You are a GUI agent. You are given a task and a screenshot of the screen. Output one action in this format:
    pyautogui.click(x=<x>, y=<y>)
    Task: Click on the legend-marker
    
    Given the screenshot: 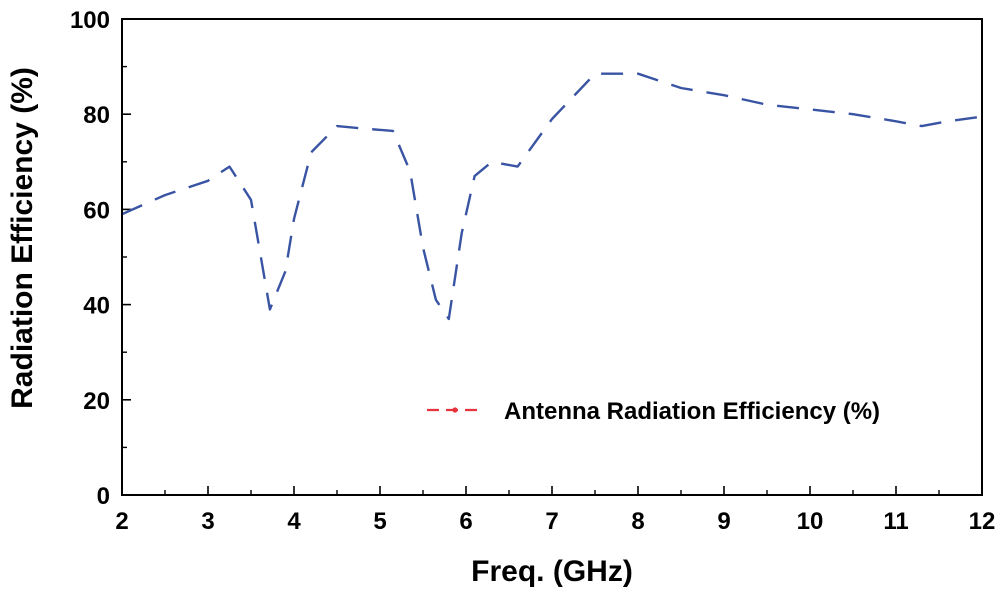 What is the action you would take?
    pyautogui.click(x=455, y=410)
    